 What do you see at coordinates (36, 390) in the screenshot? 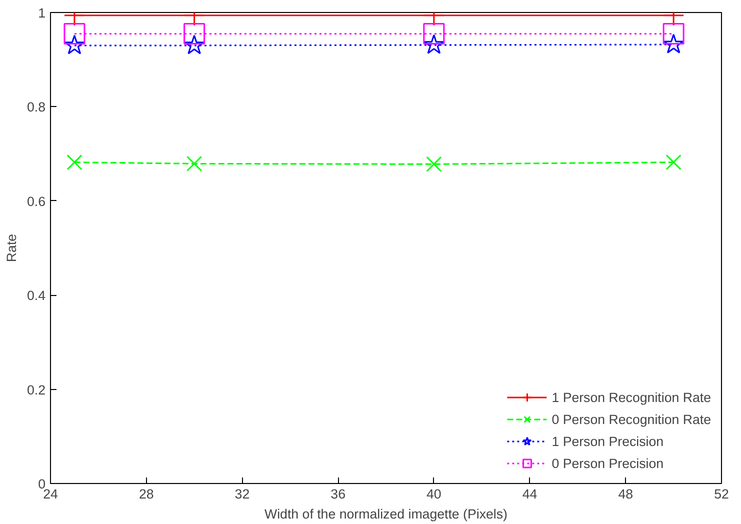
I see `y-tick-label: 0.2` at bounding box center [36, 390].